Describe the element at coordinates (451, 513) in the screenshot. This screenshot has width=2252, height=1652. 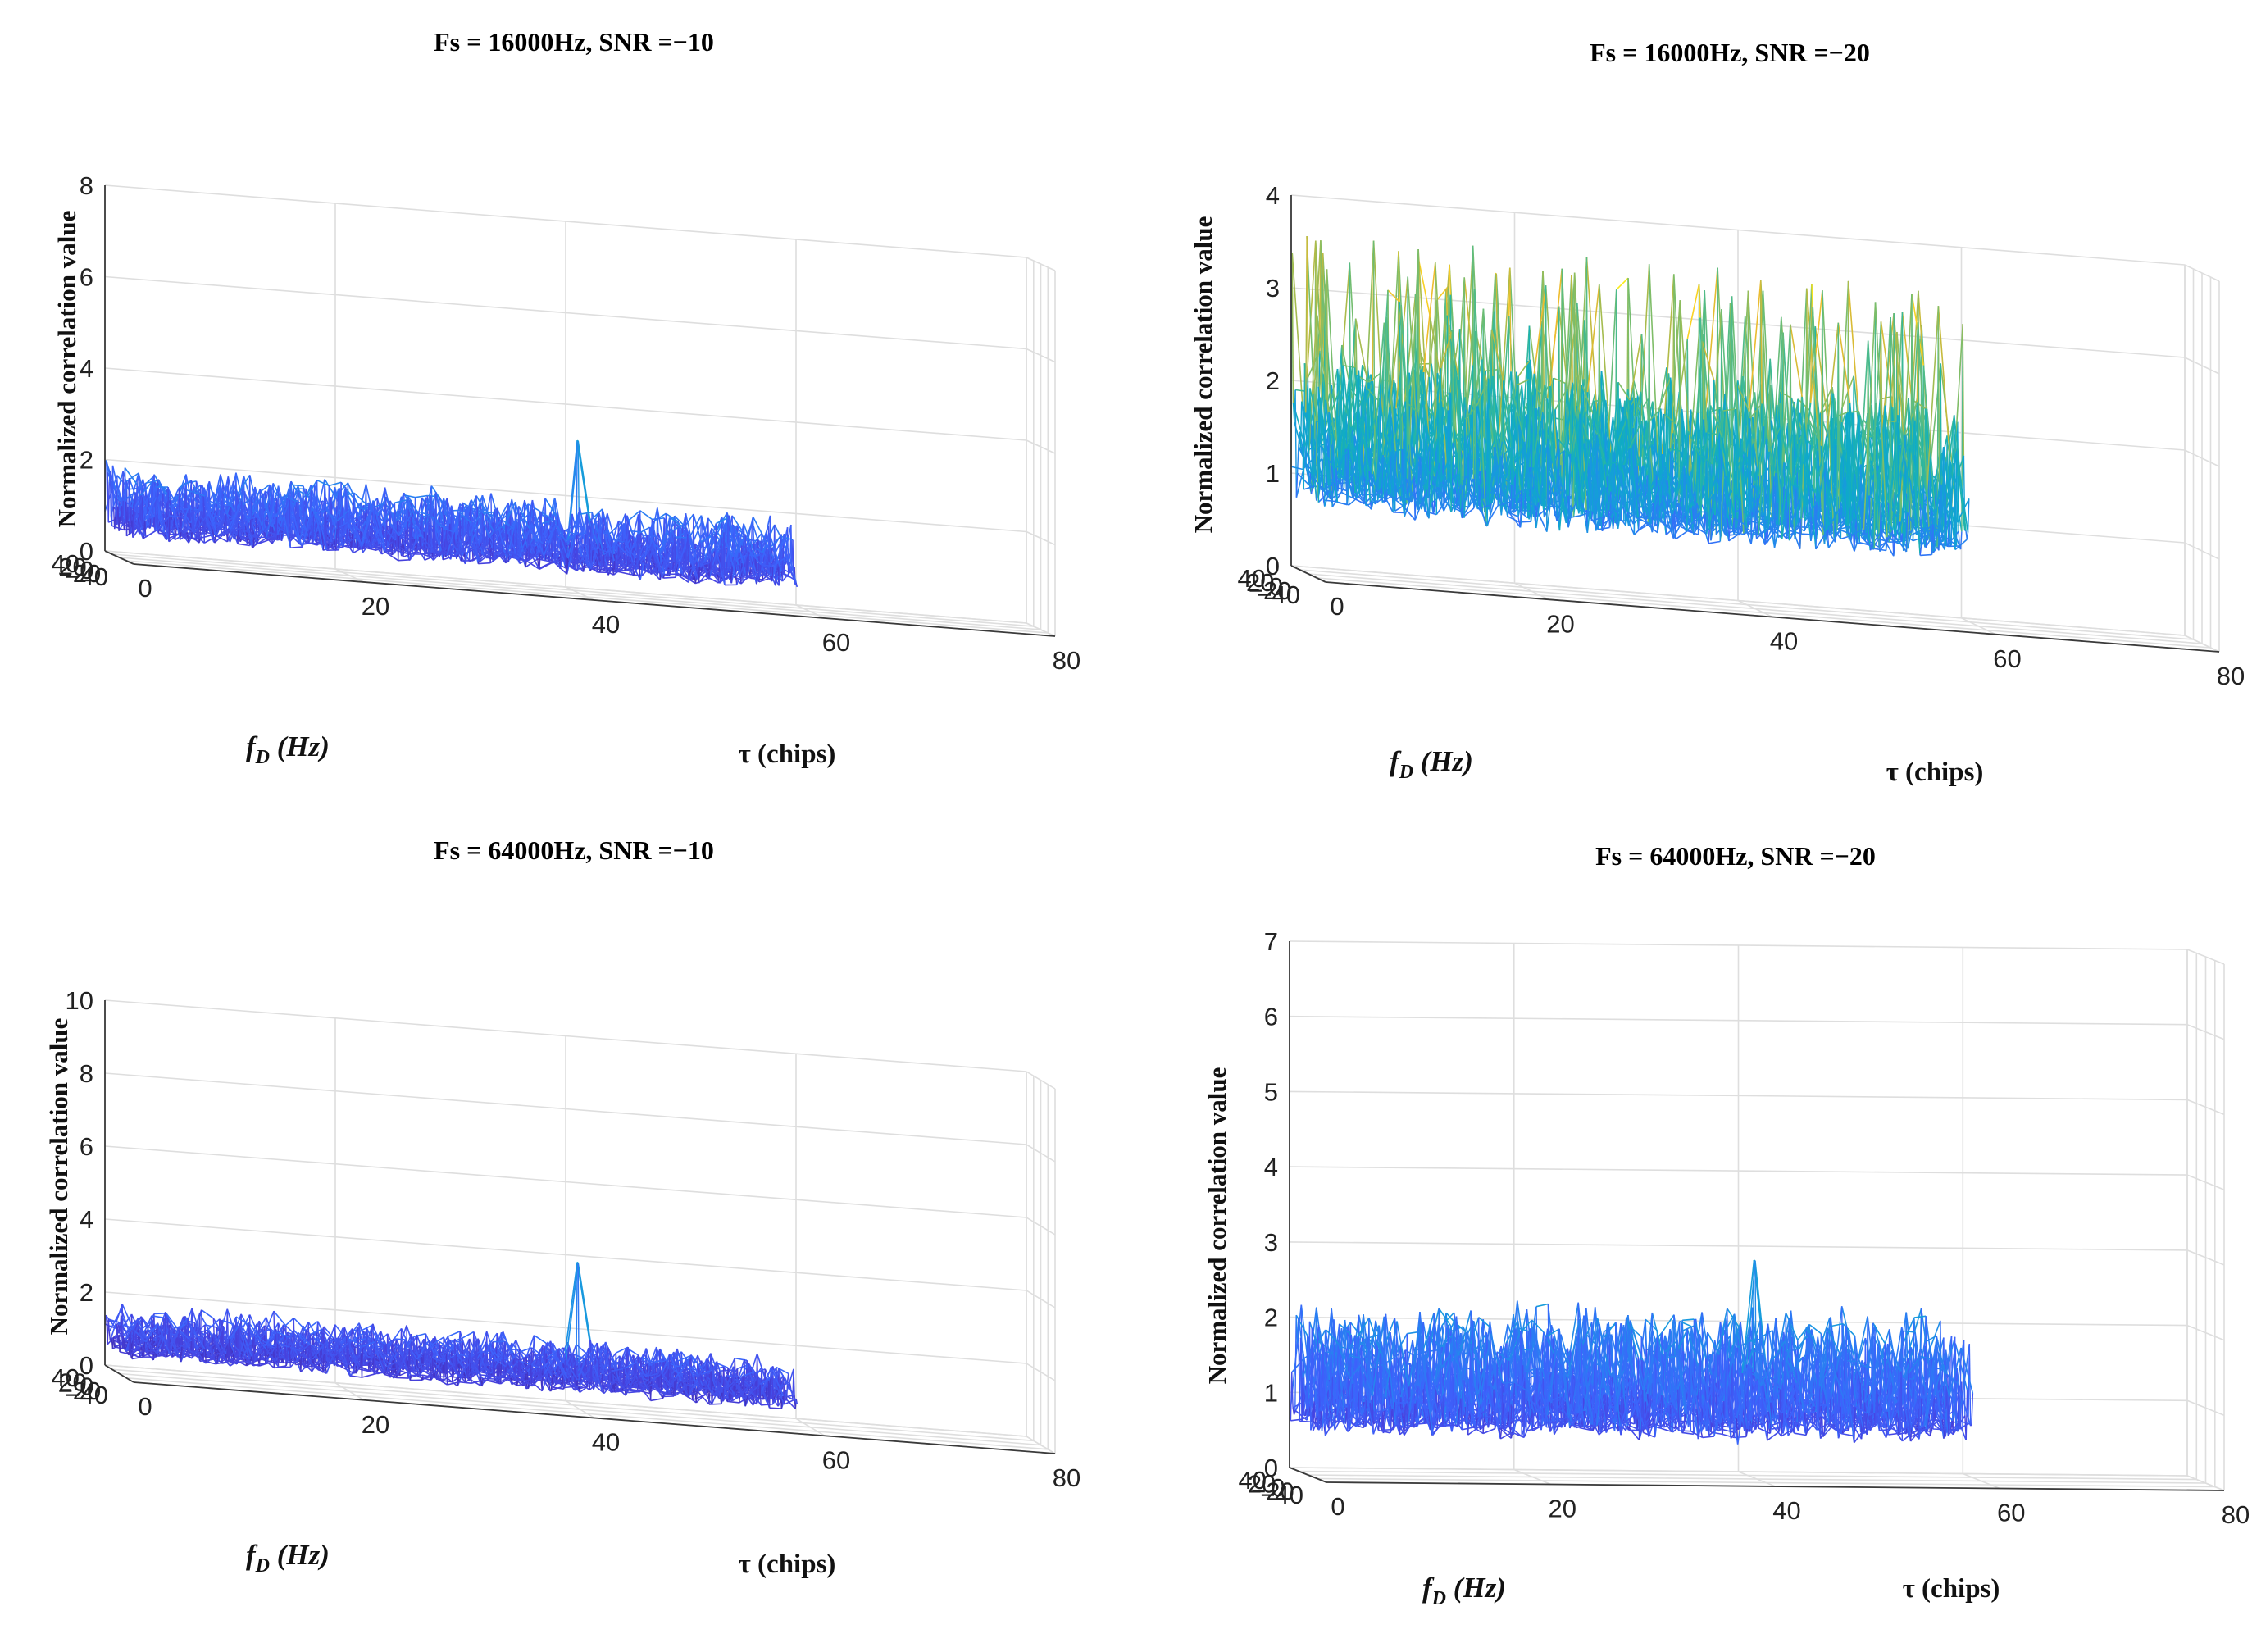
I see `panel-1-surface` at that location.